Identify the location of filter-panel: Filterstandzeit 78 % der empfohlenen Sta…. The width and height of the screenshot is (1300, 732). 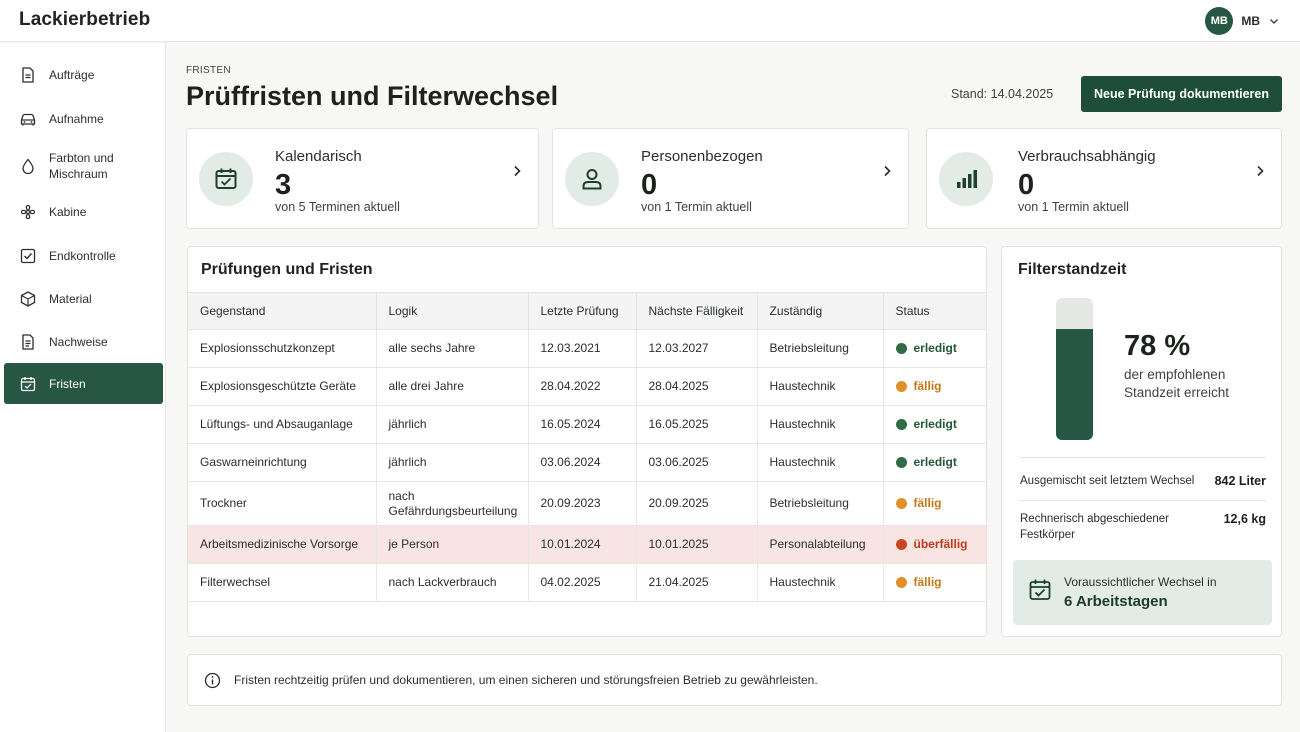
(1141, 441).